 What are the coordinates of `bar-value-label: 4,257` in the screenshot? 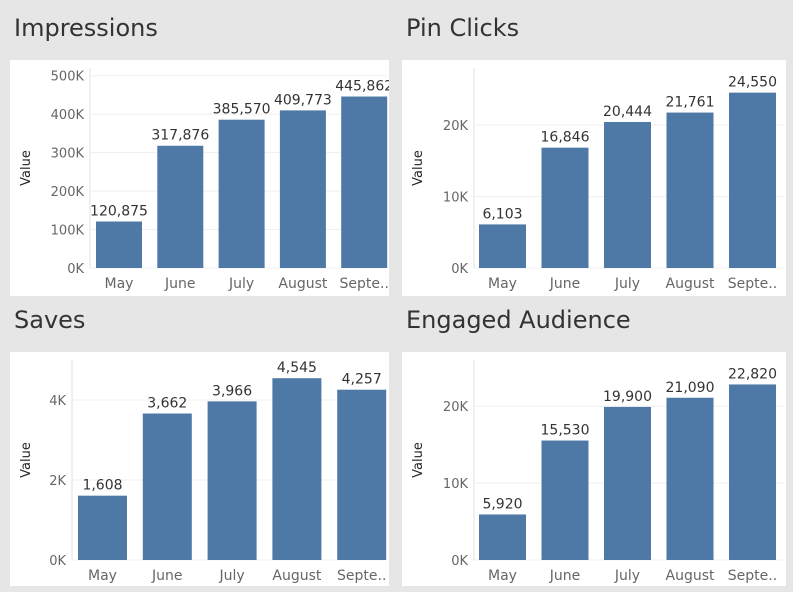 It's located at (362, 380).